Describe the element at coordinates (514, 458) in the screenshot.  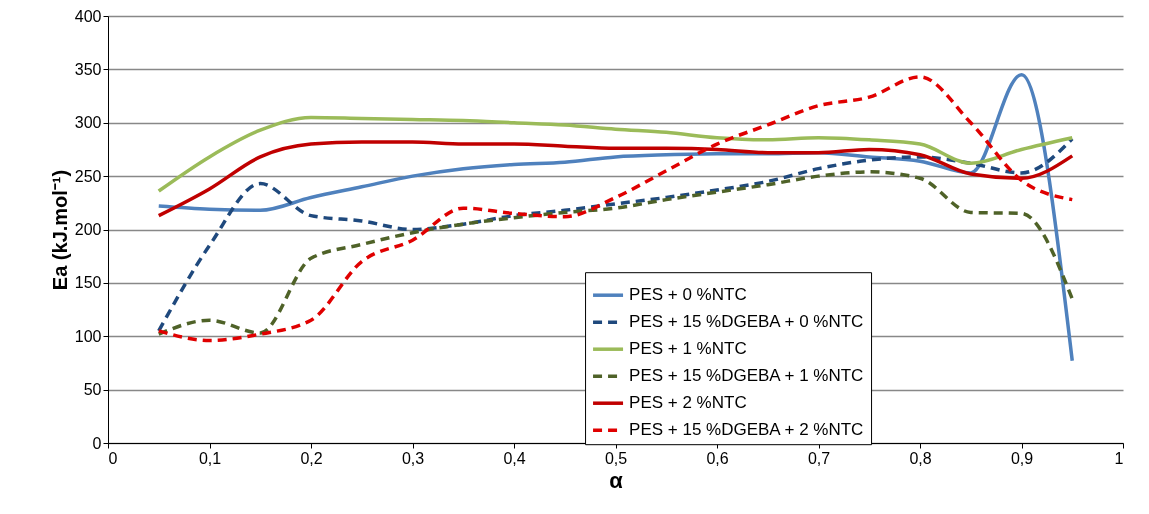
I see `x-tick-label: 0,4` at that location.